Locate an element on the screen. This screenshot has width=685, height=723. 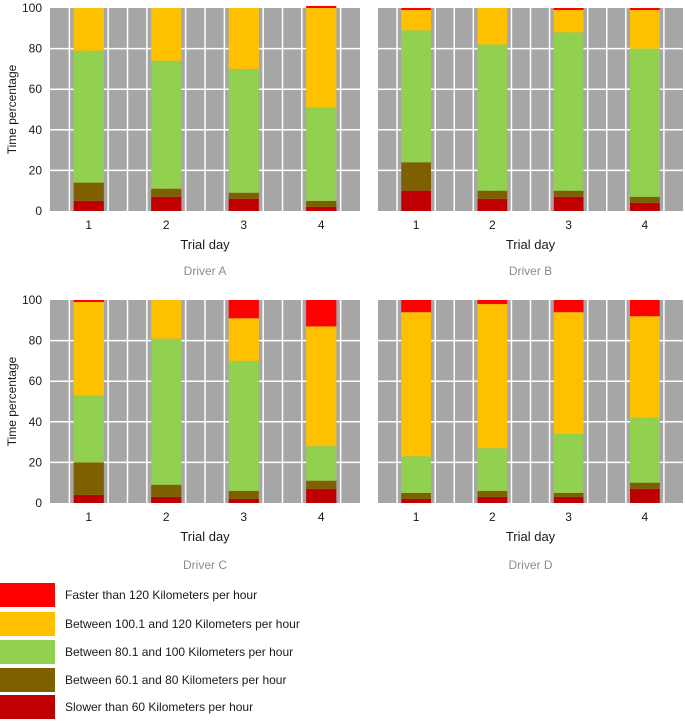
y-tick-label: 100 is located at coordinates (32, 8).